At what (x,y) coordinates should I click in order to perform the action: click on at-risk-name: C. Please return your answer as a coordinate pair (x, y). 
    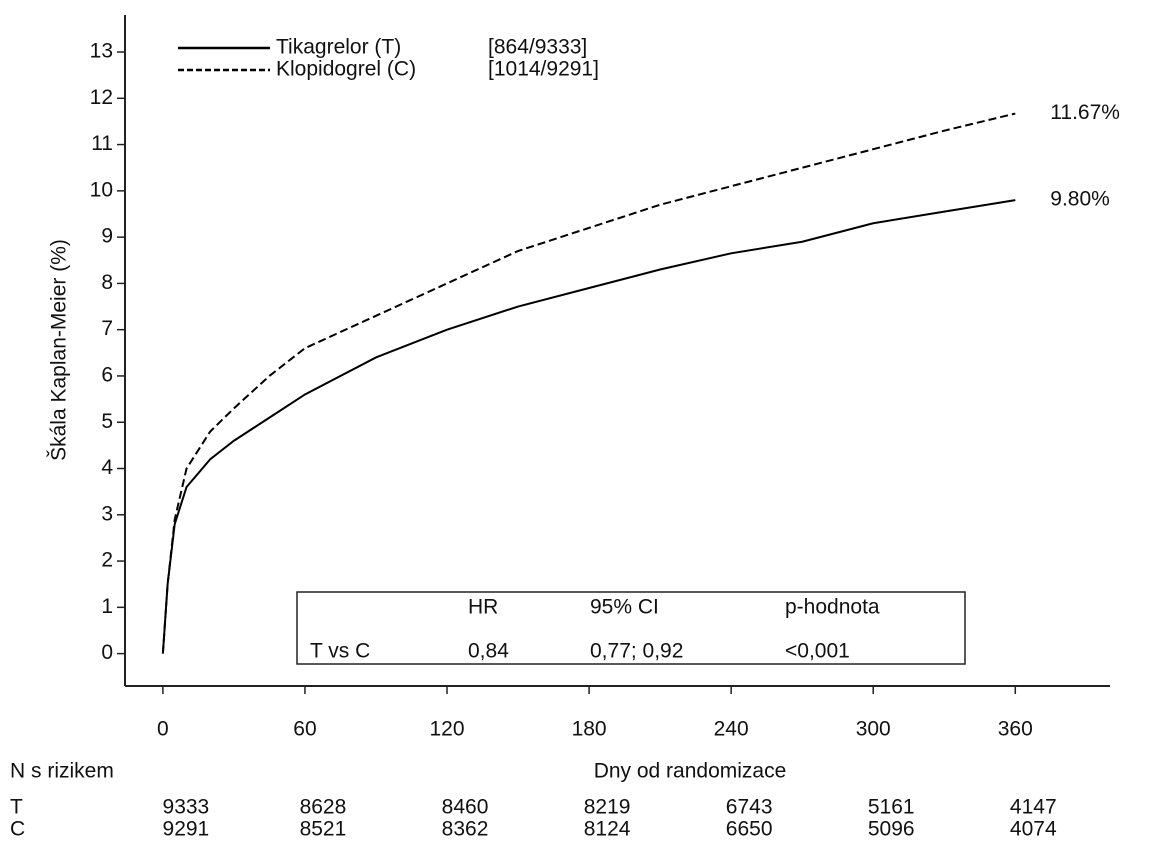
    Looking at the image, I should click on (17, 829).